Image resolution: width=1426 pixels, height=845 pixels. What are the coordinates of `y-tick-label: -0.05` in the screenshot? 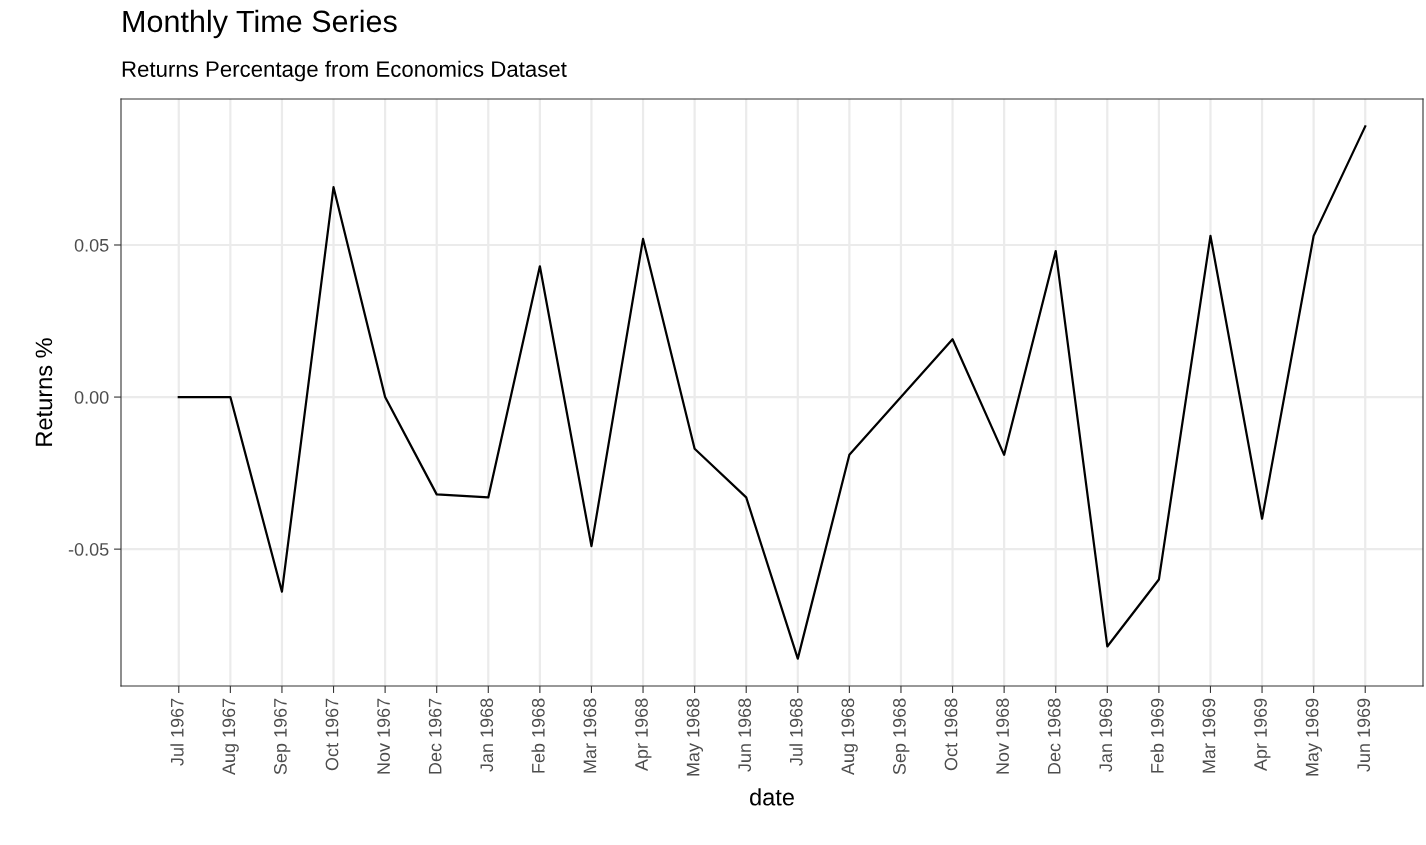 It's located at (88, 549).